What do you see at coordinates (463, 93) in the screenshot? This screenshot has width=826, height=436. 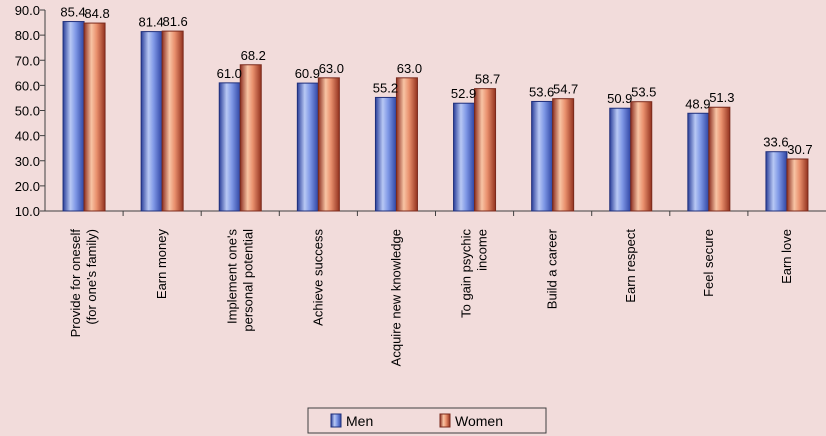 I see `data-label-men-5: 52.9` at bounding box center [463, 93].